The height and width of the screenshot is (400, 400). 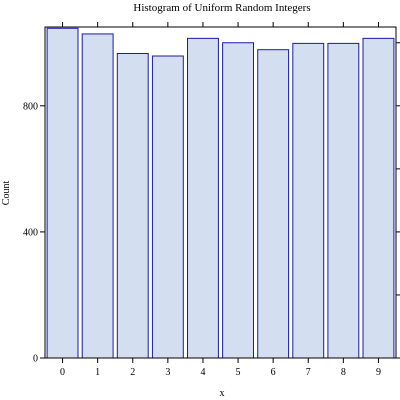 What do you see at coordinates (378, 372) in the screenshot?
I see `x-tick-label-9: 9` at bounding box center [378, 372].